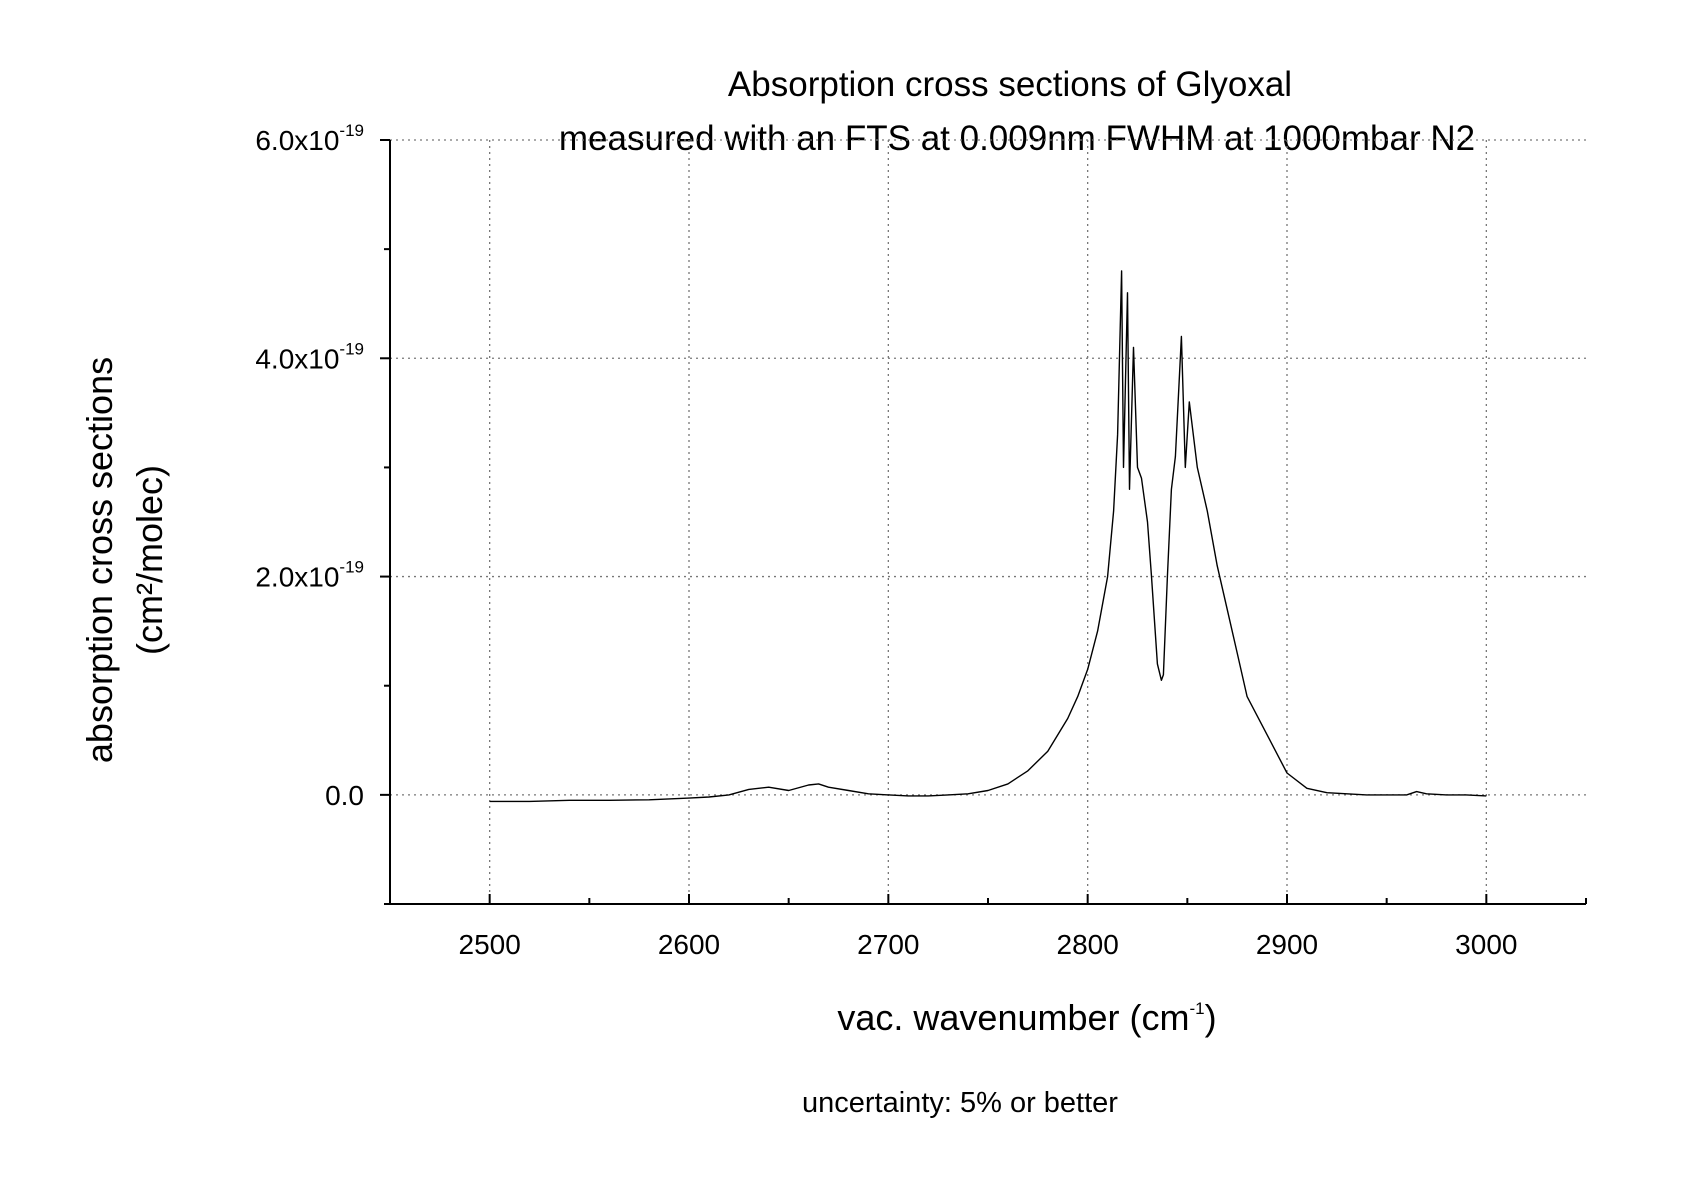 The image size is (1694, 1189). Describe the element at coordinates (888, 944) in the screenshot. I see `x-tick-label: 2700` at that location.